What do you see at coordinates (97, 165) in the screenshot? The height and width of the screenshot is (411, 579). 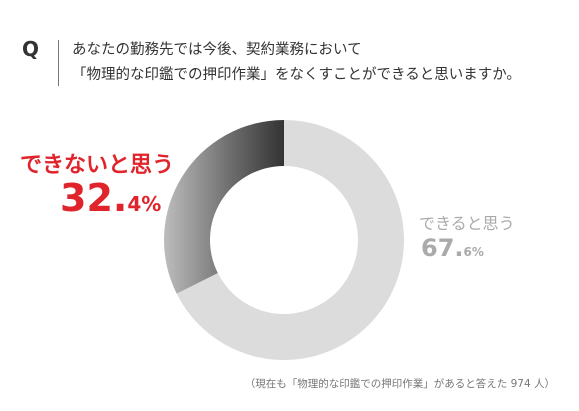 I see `negative-label: できないと思う` at bounding box center [97, 165].